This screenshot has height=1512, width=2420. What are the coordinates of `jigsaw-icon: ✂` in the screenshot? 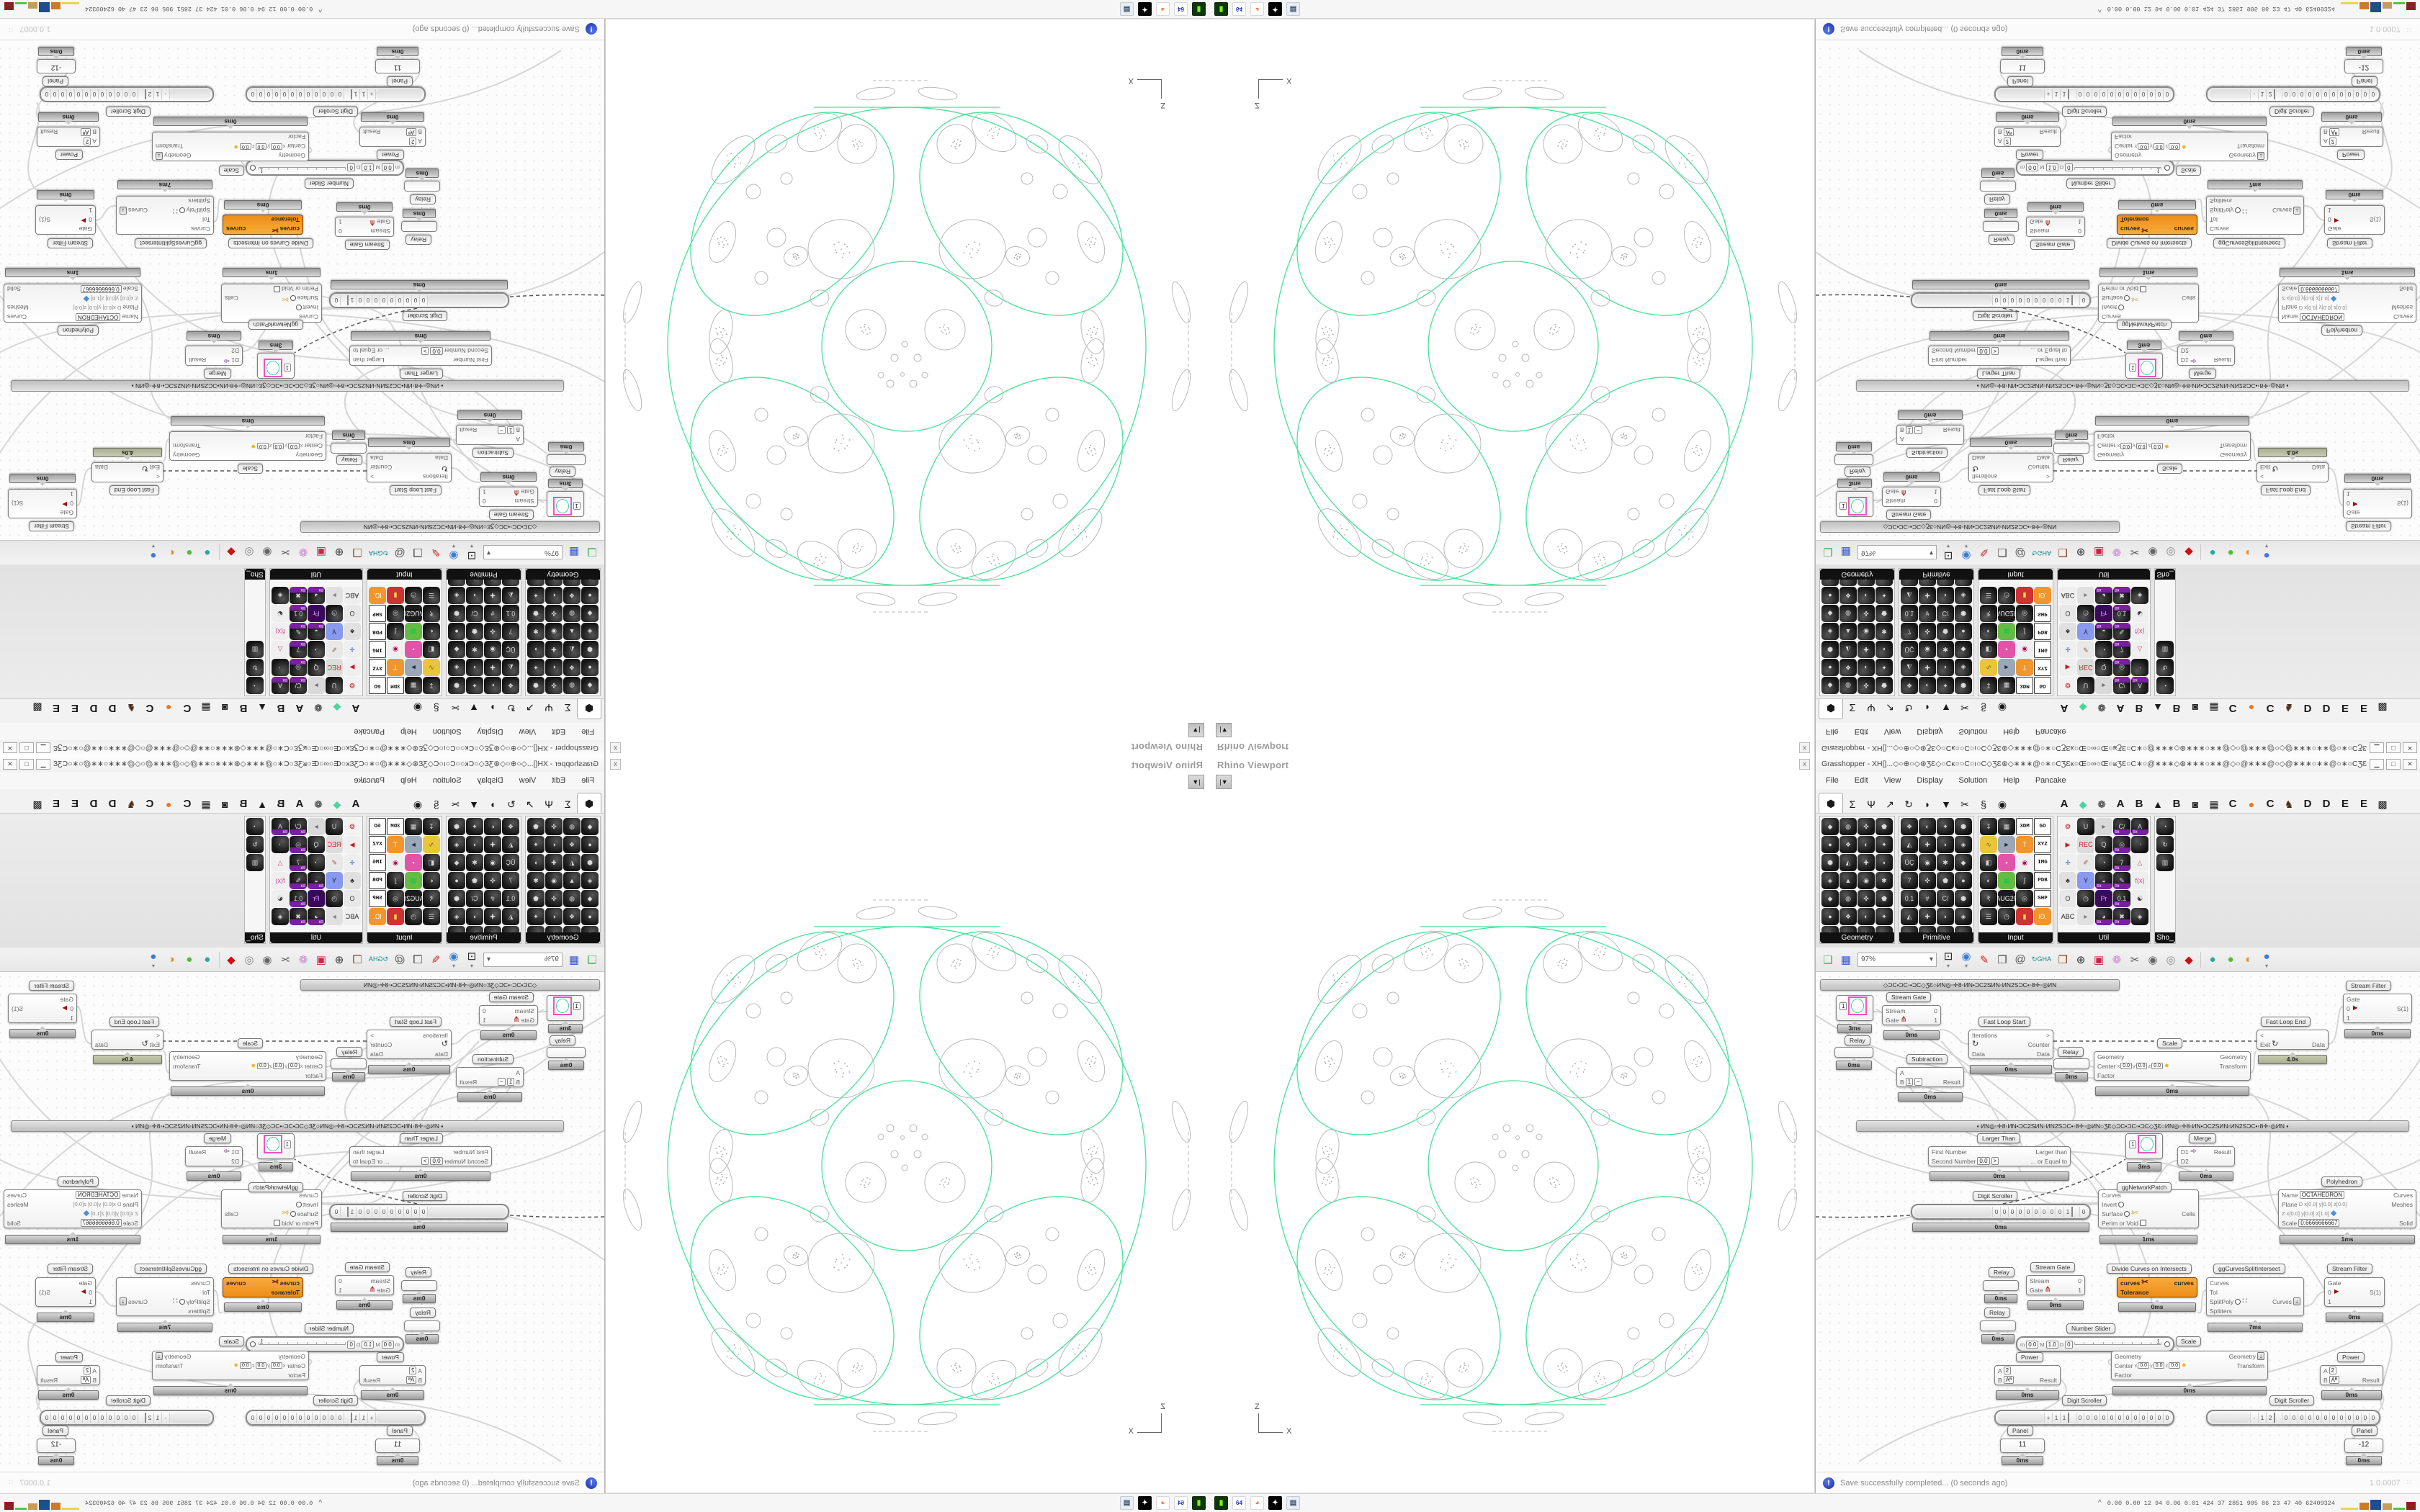 It's located at (285, 959).